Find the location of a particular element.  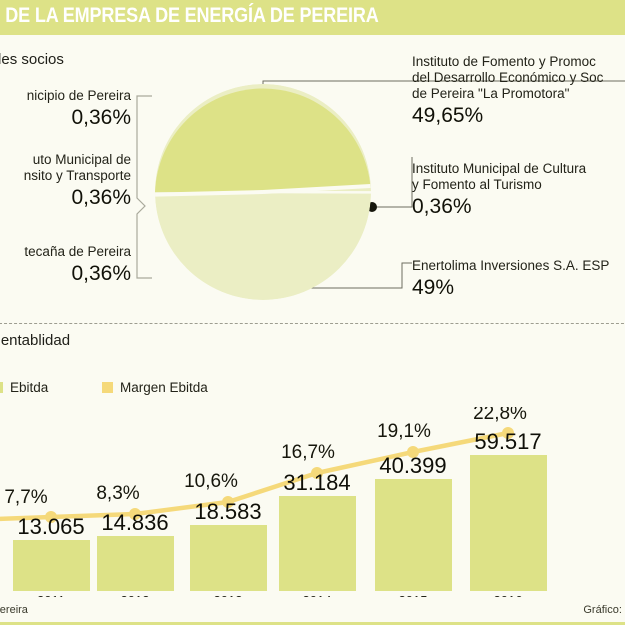

shareholder-name-line3: de Pereira "La Promotora" is located at coordinates (491, 93).